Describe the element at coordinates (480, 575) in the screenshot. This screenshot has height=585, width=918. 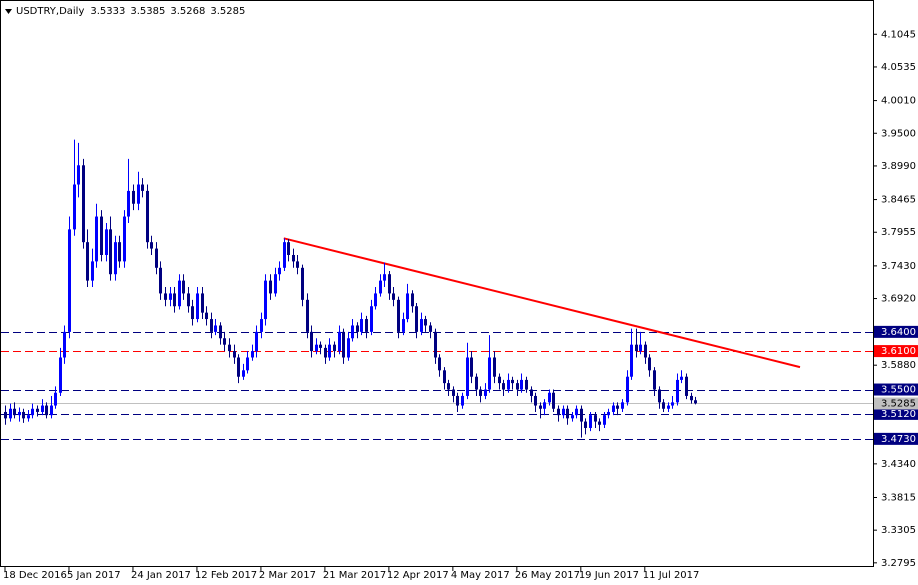
I see `x-tick-label: 4 May 2017` at that location.